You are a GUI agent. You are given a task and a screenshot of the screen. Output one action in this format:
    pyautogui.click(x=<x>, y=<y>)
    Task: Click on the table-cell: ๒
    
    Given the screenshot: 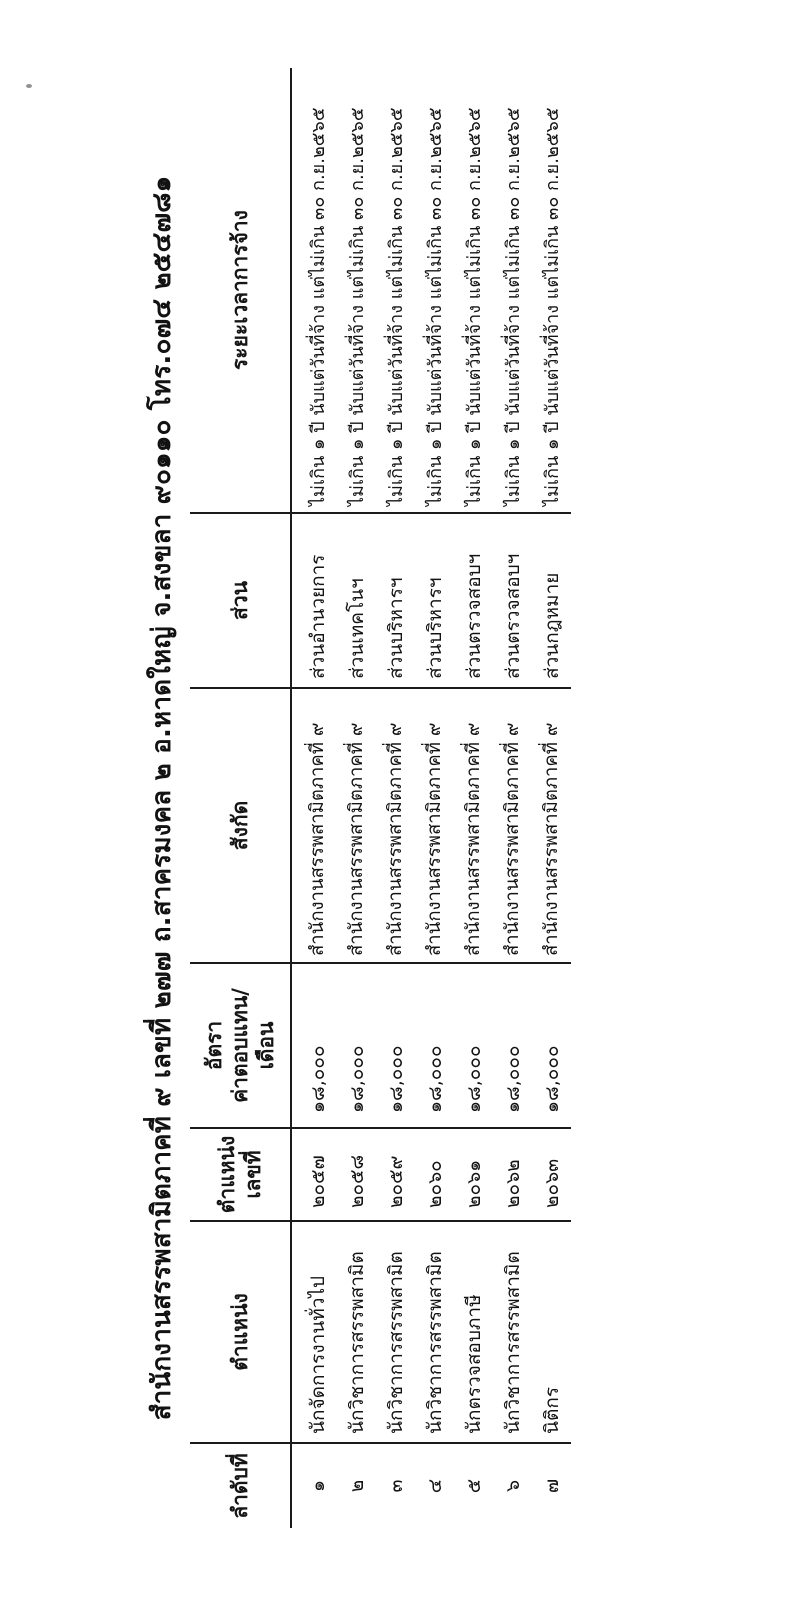 What is the action you would take?
    pyautogui.click(x=356, y=1485)
    